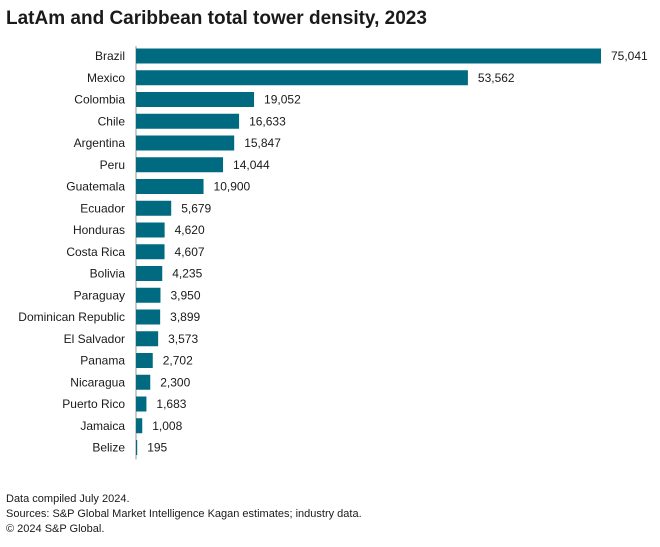 The height and width of the screenshot is (547, 660). What do you see at coordinates (175, 382) in the screenshot?
I see `data-label: 2,300` at bounding box center [175, 382].